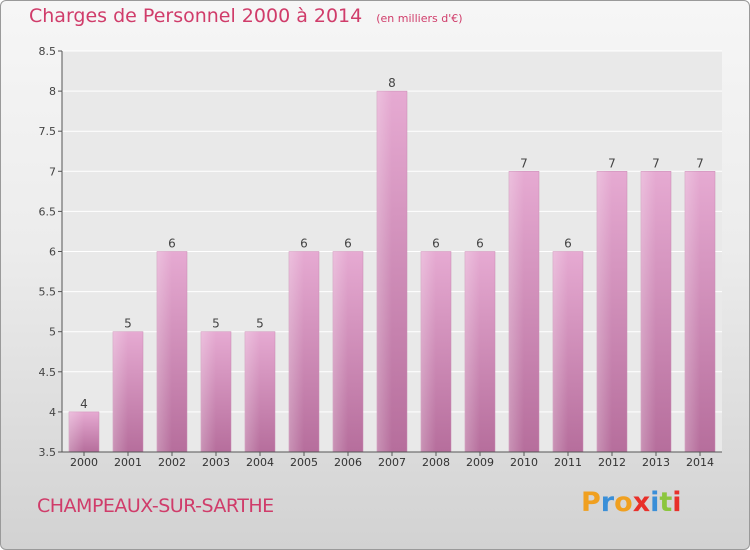 This screenshot has width=750, height=550. I want to click on title-text: Charges de Personnel 2000 à 2014, so click(196, 16).